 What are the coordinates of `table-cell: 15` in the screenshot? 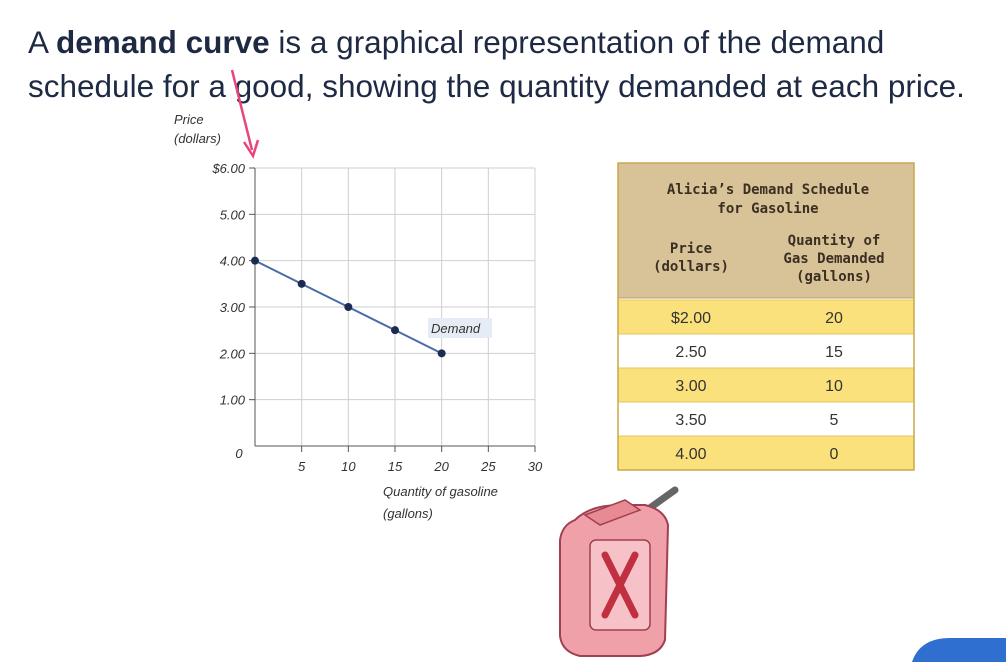 It's located at (834, 352).